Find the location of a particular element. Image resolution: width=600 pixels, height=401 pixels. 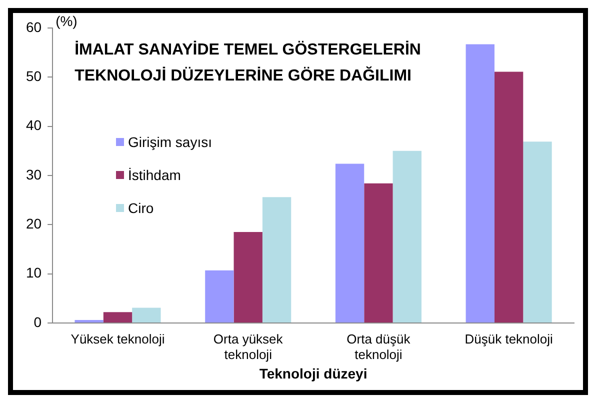

text: İMALAT SANAYİDE TEMEL GÖSTERGELERİN TEKNOLOJİ DÜZEYLERİNE GÖRE DAĞILIMI is located at coordinates (247, 62).